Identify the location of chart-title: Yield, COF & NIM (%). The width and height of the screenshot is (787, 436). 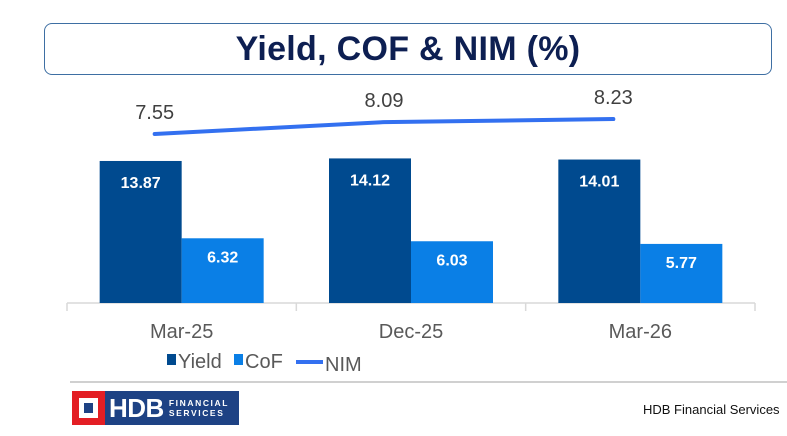
(408, 48).